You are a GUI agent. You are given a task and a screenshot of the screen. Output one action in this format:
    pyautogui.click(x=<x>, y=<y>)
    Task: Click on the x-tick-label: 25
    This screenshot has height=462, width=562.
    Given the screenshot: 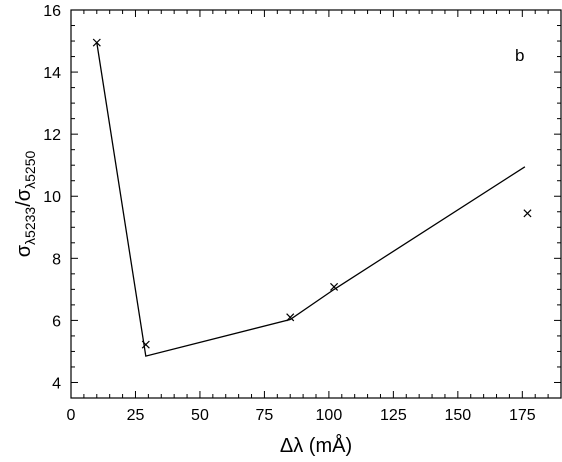 What is the action you would take?
    pyautogui.click(x=136, y=415)
    